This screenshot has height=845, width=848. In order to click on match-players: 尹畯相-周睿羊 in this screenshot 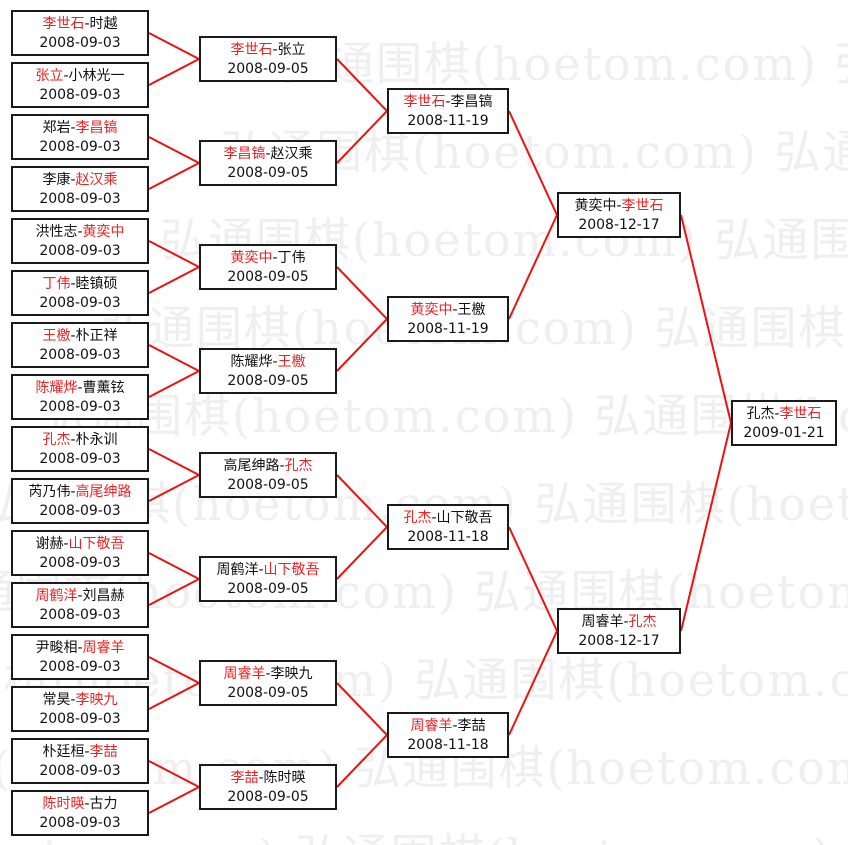, I will do `click(80, 648)`.